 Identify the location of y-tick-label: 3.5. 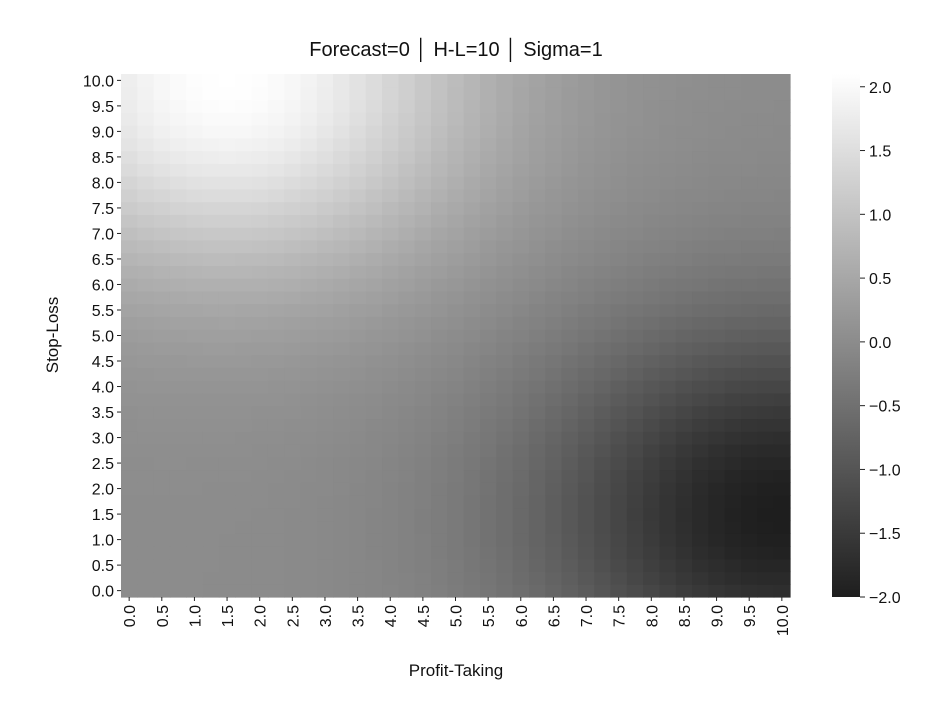
(103, 413).